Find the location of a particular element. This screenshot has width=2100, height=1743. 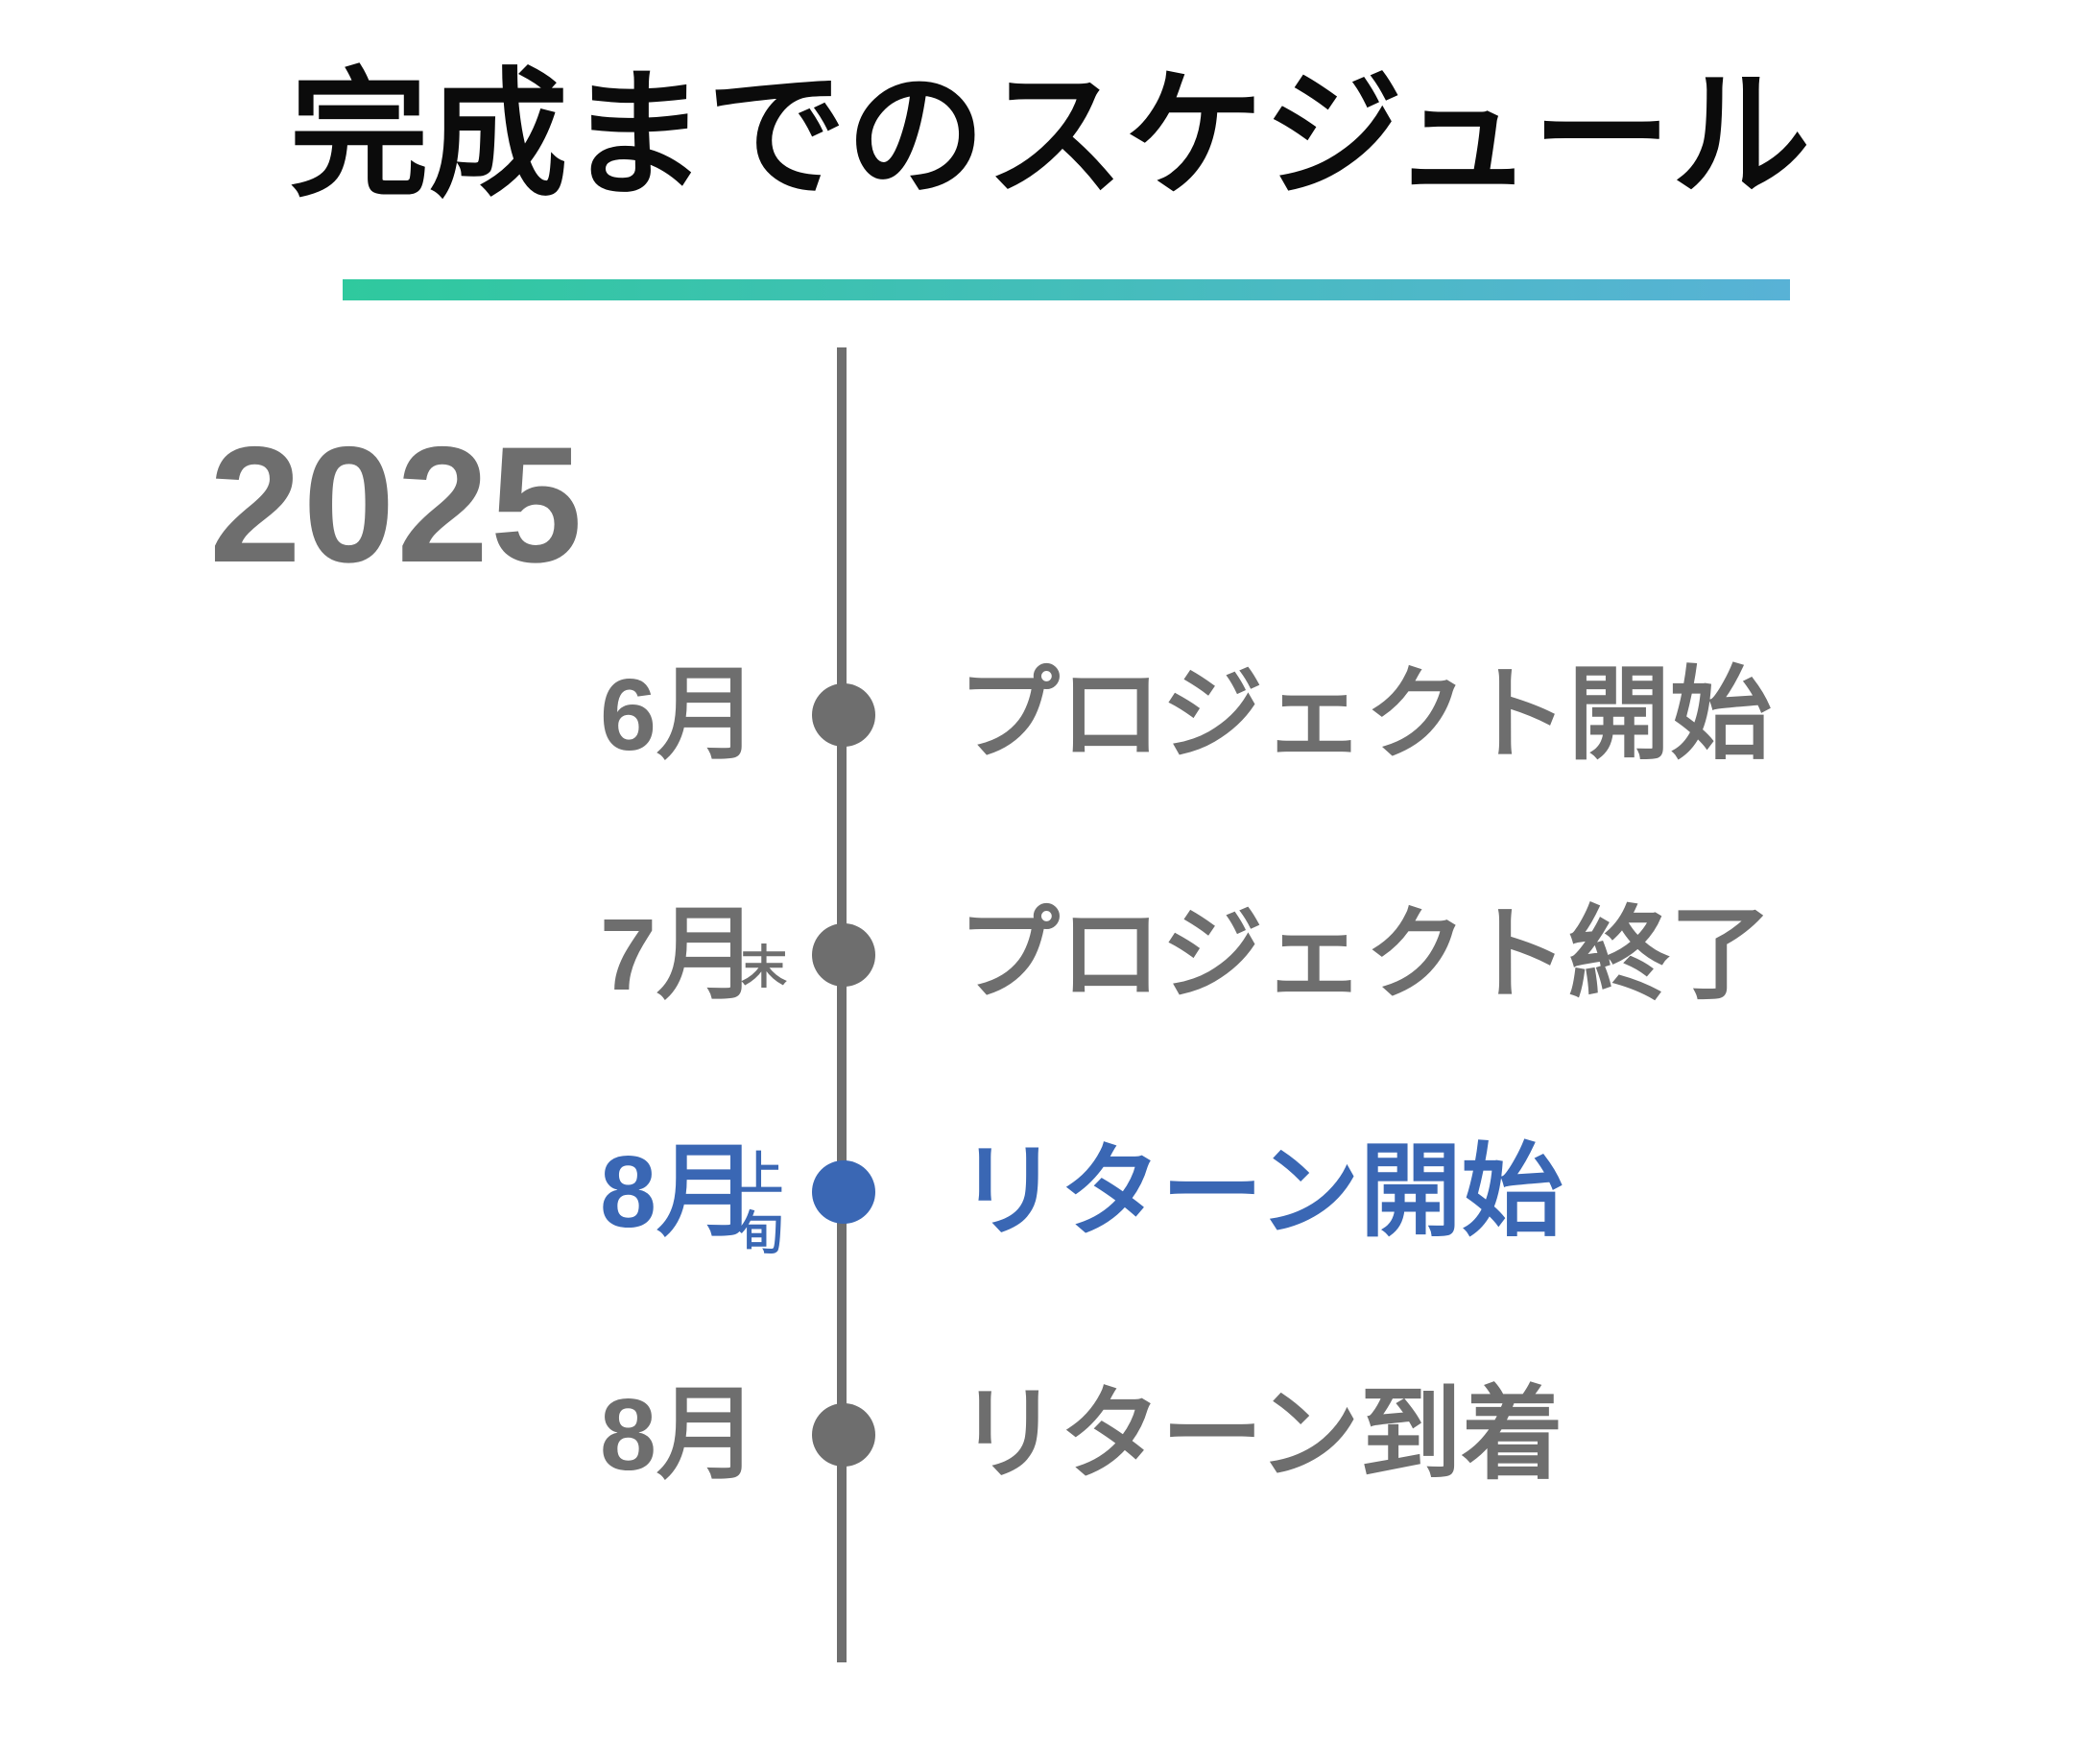

month-label: 6月 is located at coordinates (679, 715).